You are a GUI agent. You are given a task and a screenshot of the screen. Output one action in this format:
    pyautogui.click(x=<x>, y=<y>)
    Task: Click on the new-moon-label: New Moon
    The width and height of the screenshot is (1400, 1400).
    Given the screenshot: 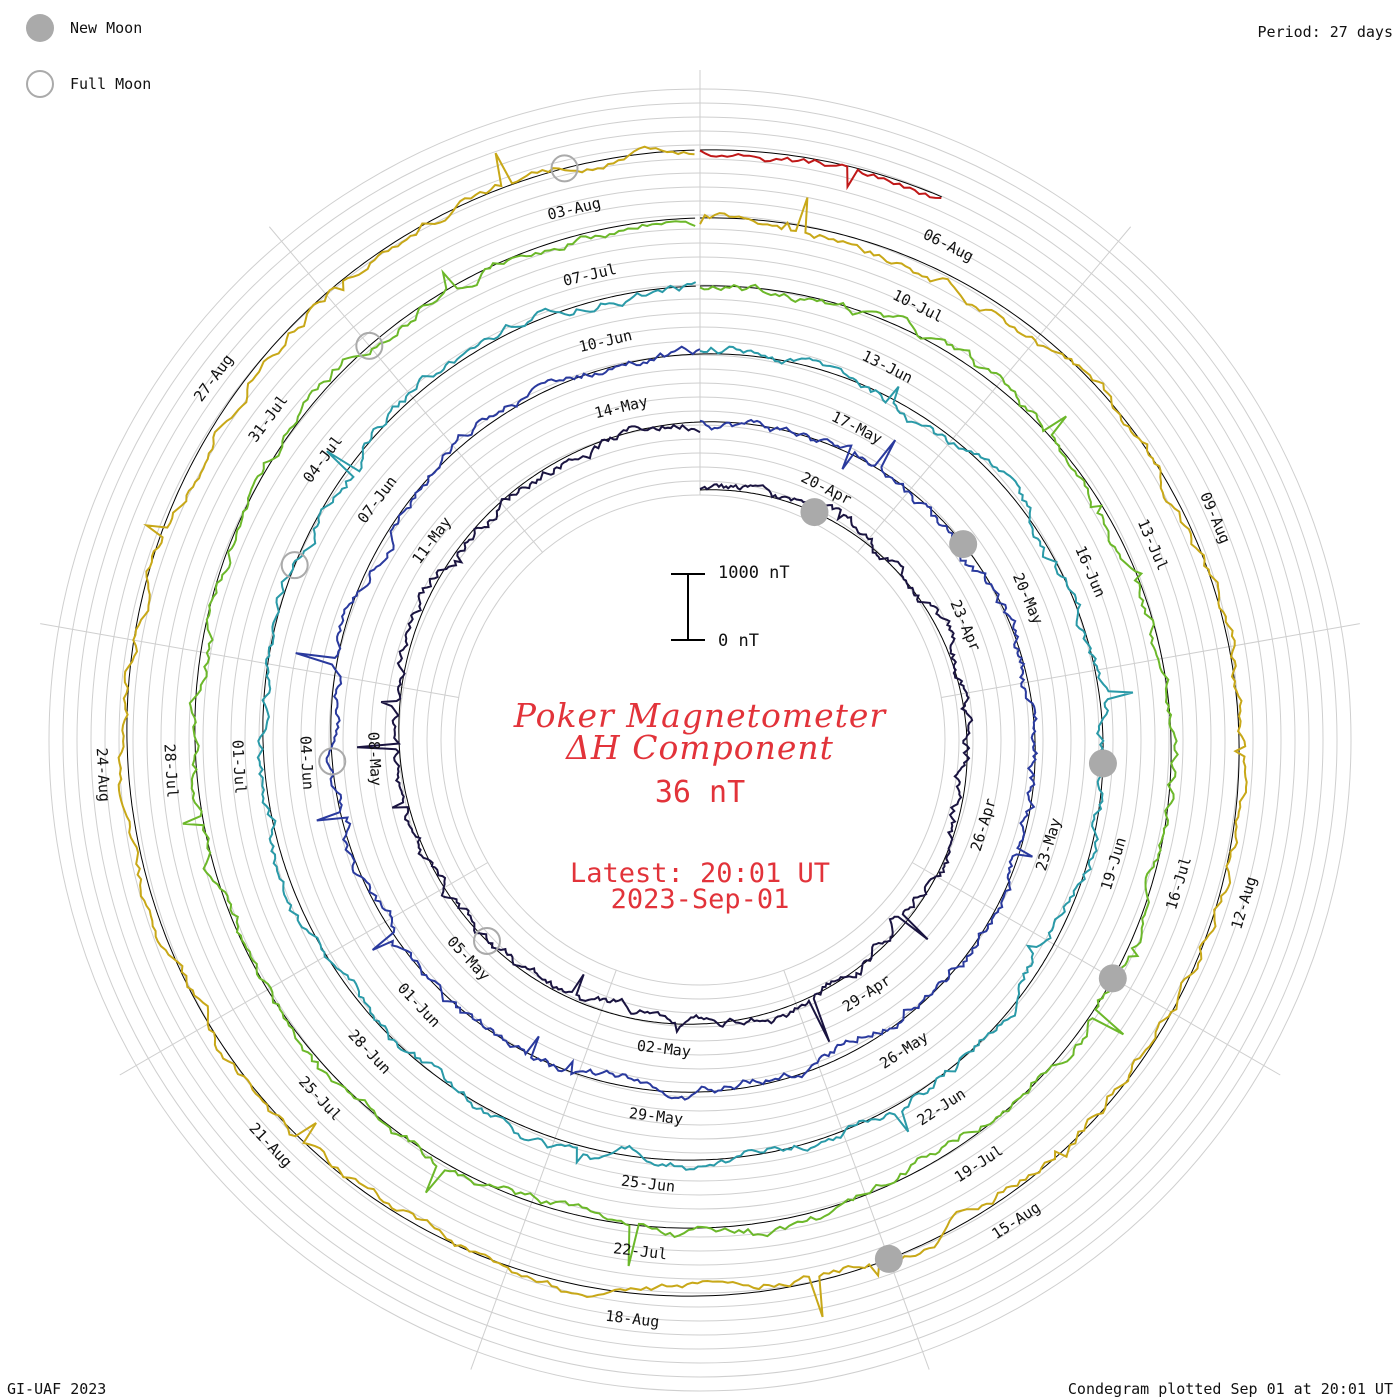 What is the action you would take?
    pyautogui.click(x=106, y=28)
    